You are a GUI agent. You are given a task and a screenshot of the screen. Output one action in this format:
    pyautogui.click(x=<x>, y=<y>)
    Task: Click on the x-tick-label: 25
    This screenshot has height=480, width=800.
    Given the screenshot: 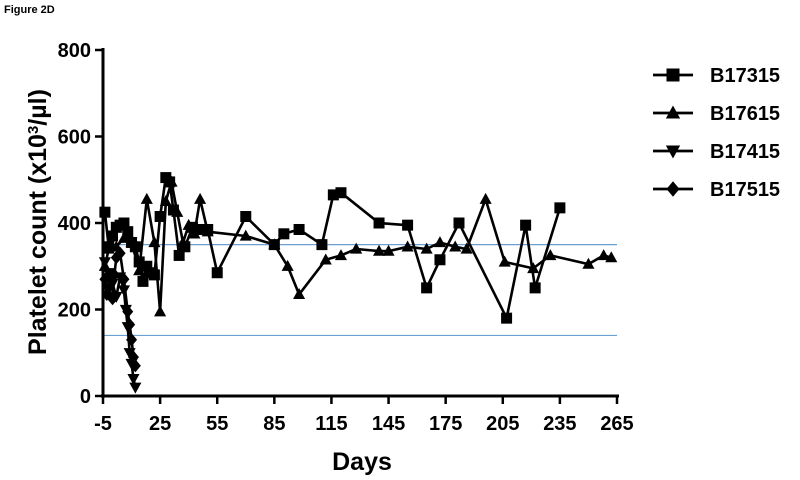 What is the action you would take?
    pyautogui.click(x=160, y=424)
    